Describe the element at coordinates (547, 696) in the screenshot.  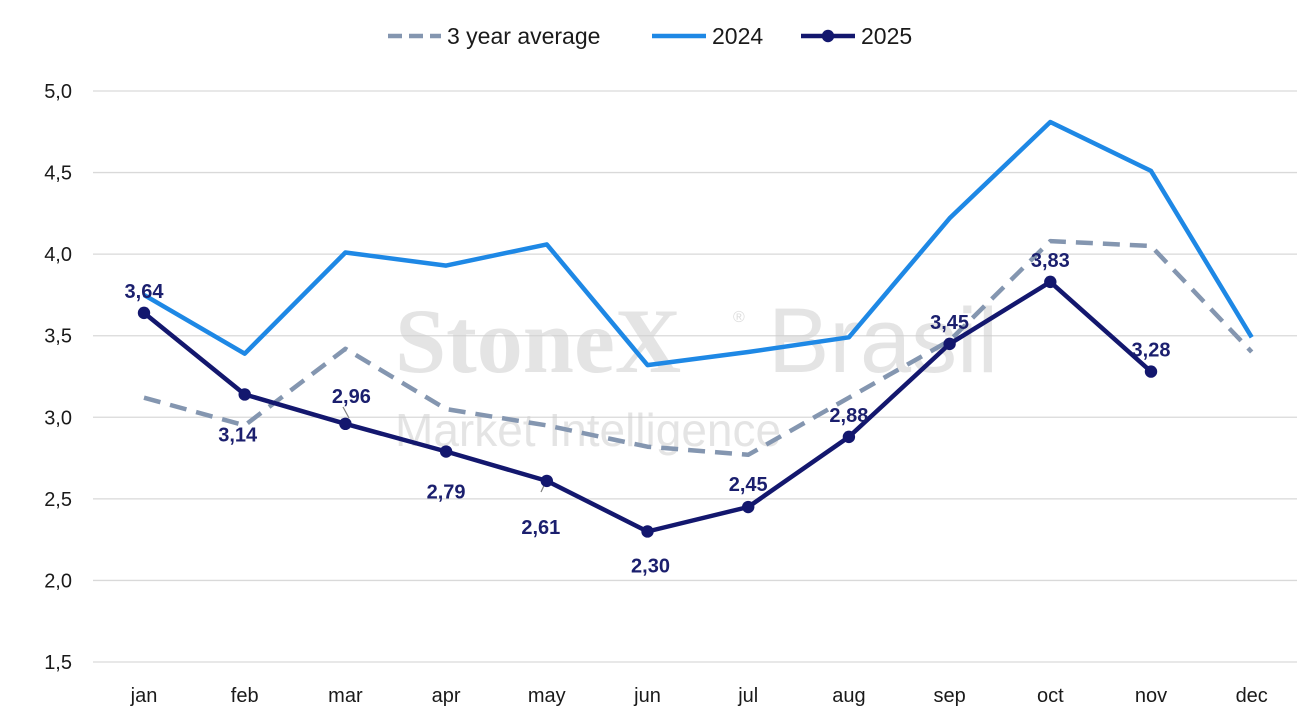
I see `x-tick-label-may: may` at that location.